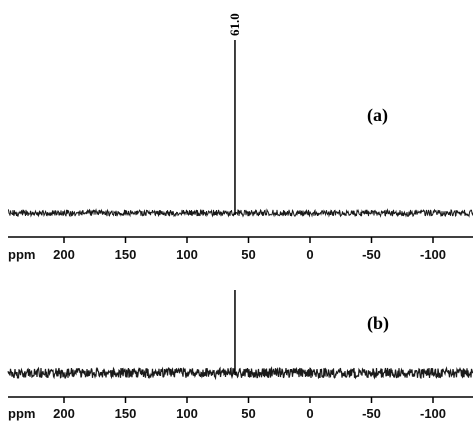  What do you see at coordinates (371, 254) in the screenshot?
I see `x-tick-label-a-5: -50` at bounding box center [371, 254].